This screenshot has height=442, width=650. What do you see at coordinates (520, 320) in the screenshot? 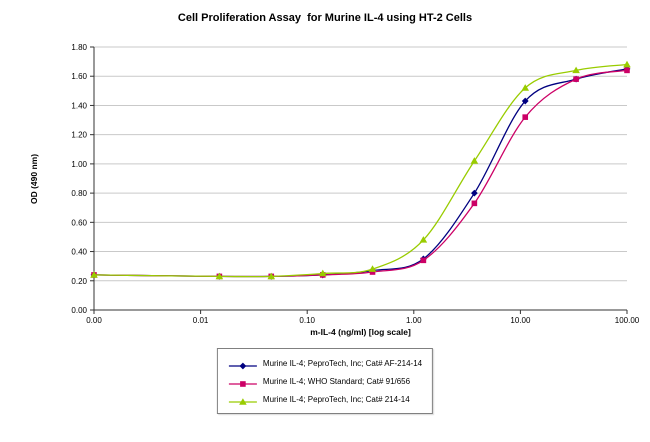
I see `x-tick-label: 10.00` at bounding box center [520, 320].